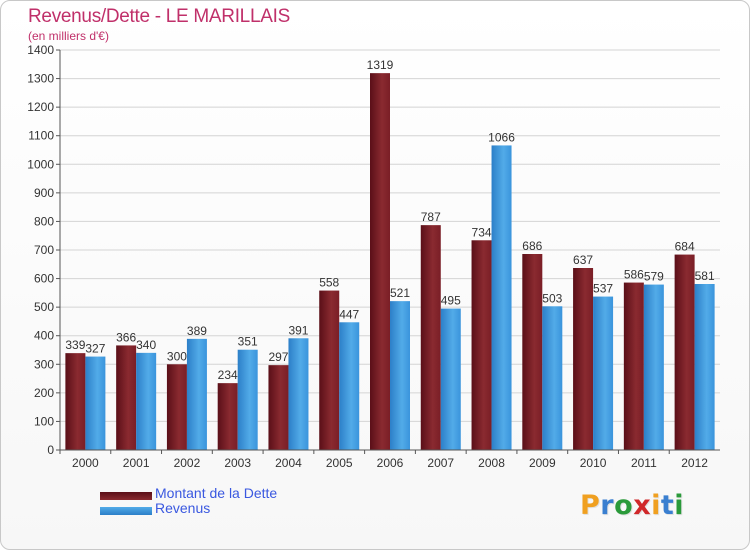 The width and height of the screenshot is (750, 550). I want to click on legend-swatch-debt, so click(126, 496).